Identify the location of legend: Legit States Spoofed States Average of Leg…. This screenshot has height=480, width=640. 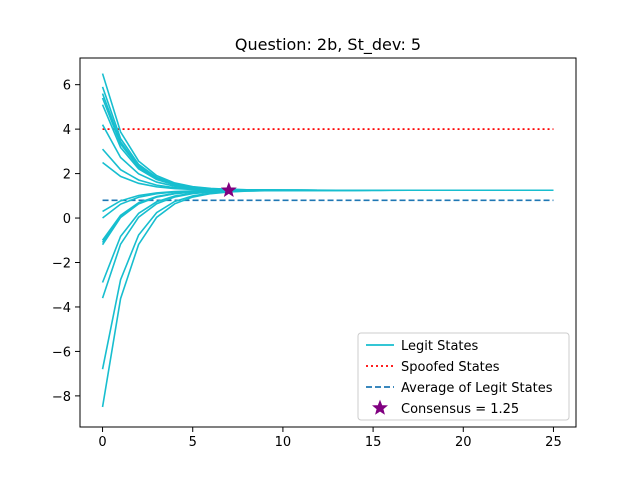
(463, 376).